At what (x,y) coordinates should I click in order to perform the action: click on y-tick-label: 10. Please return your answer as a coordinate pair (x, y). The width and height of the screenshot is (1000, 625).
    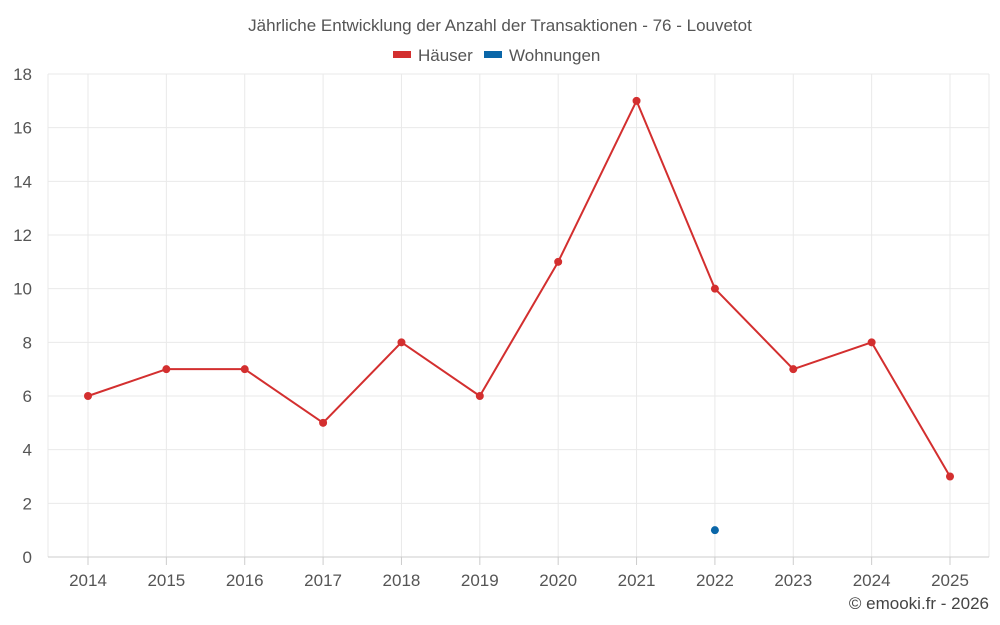
    Looking at the image, I should click on (22, 289).